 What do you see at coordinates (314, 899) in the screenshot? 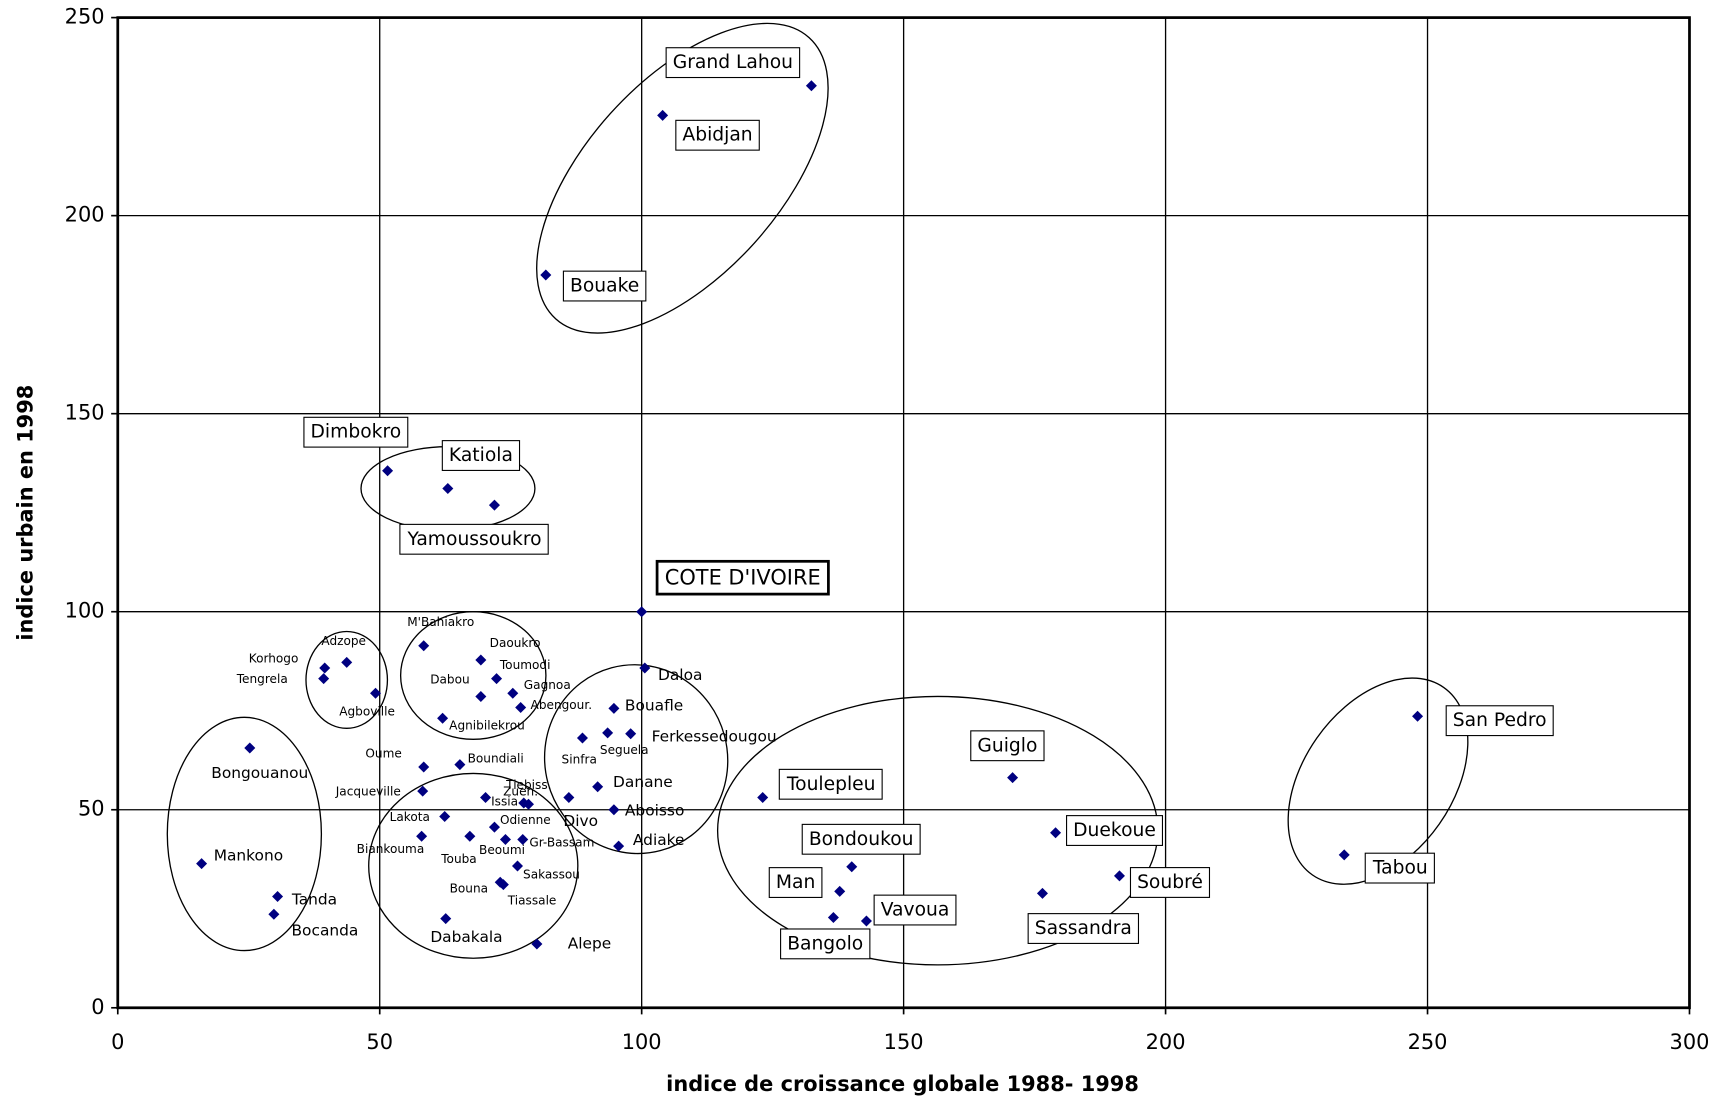
I see `point-label: Tanda` at bounding box center [314, 899].